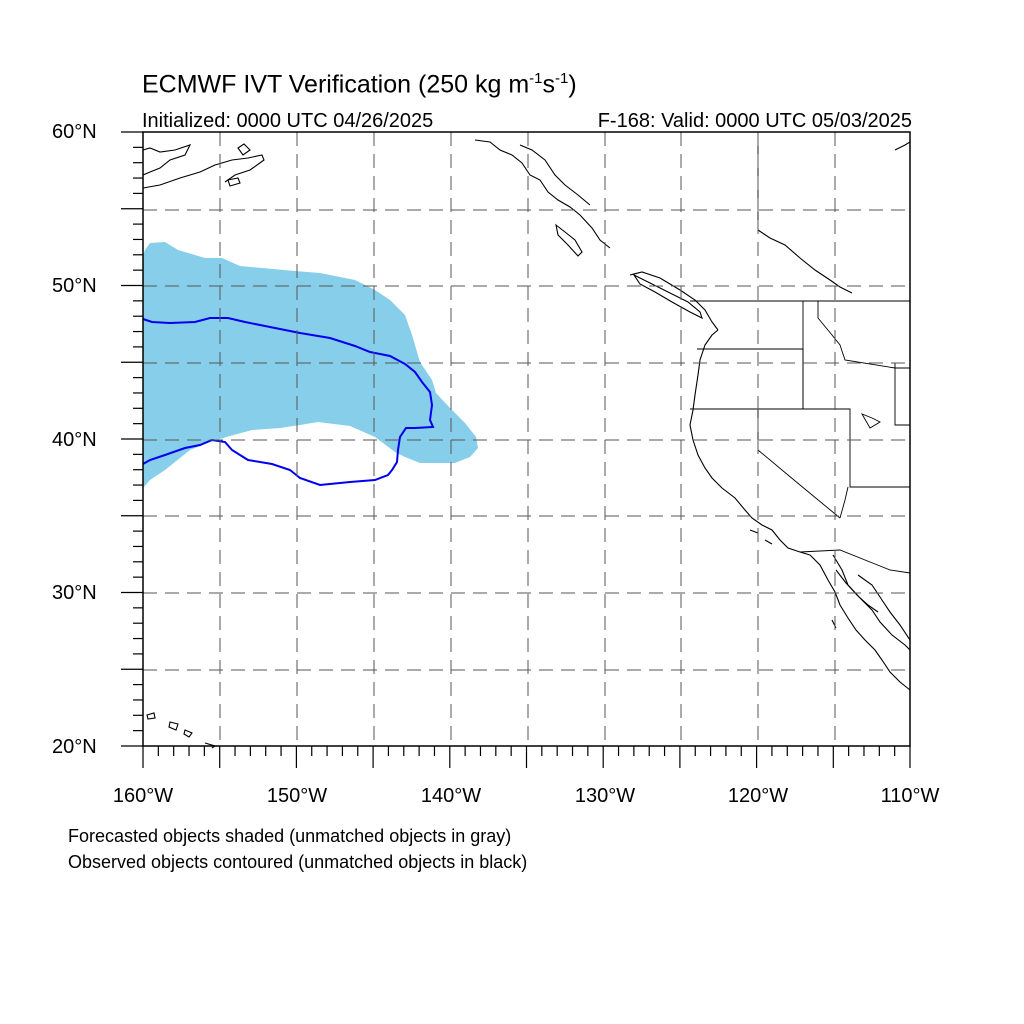  What do you see at coordinates (451, 796) in the screenshot?
I see `lon-label-140w: 140°W` at bounding box center [451, 796].